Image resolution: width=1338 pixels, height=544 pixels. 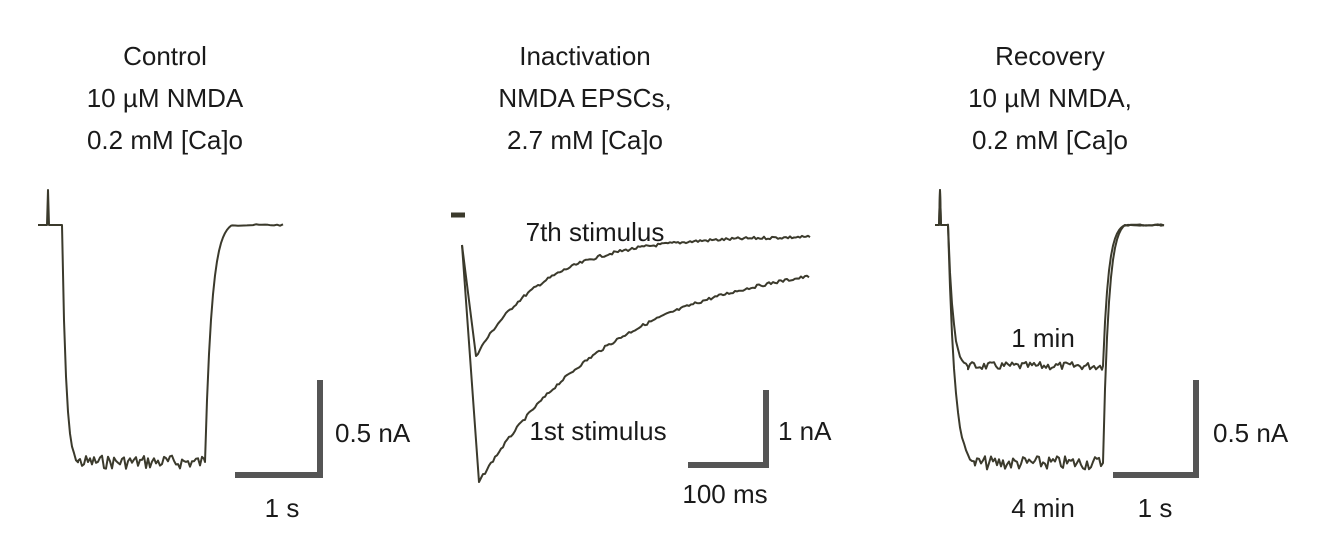 What do you see at coordinates (1050, 98) in the screenshot?
I see `panel-title: 10 µM NMDA,` at bounding box center [1050, 98].